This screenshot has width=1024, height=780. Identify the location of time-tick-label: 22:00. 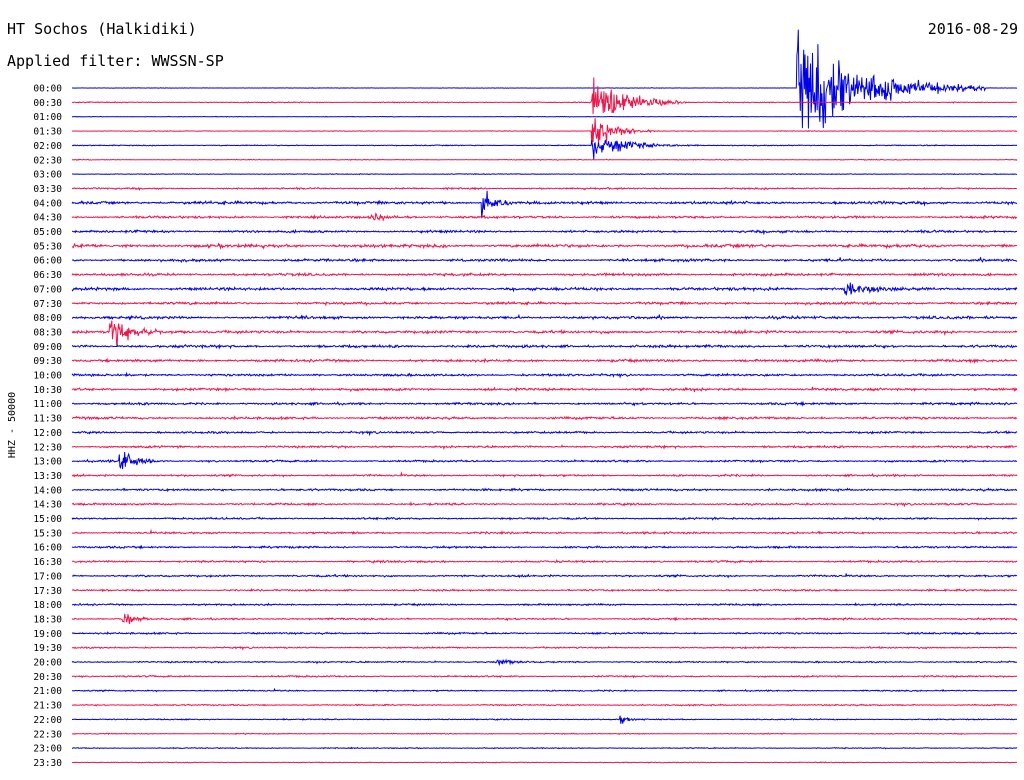
(47, 720).